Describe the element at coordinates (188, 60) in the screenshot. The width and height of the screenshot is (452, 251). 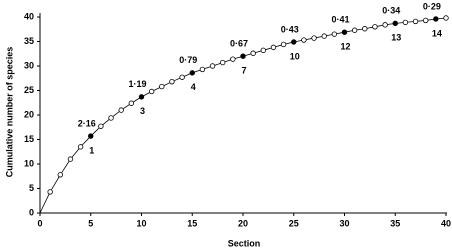
I see `annotation-rate: 0·79` at that location.